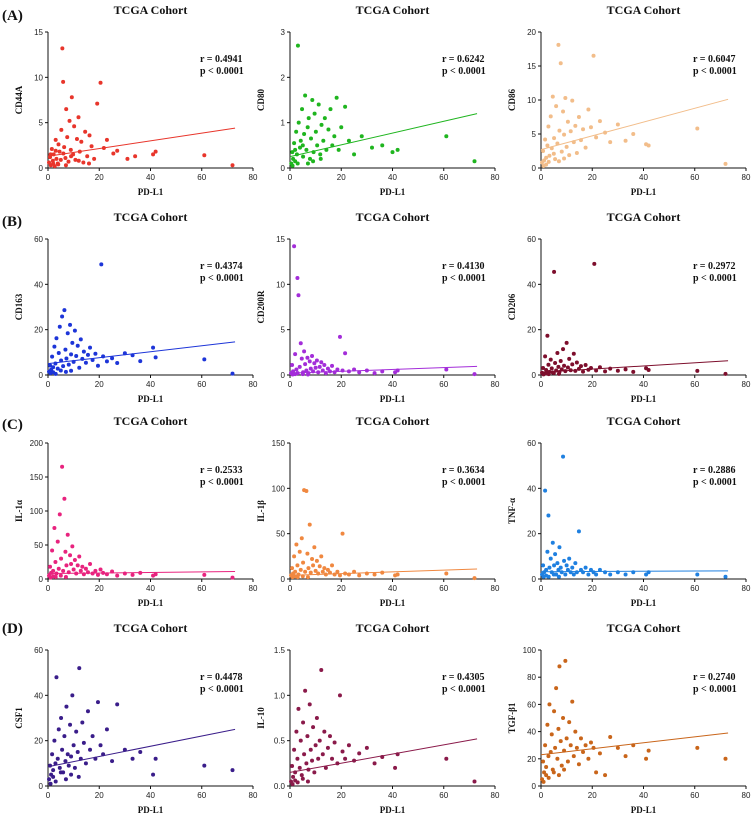 The height and width of the screenshot is (820, 755). I want to click on y-tick-label: 40, so click(38, 284).